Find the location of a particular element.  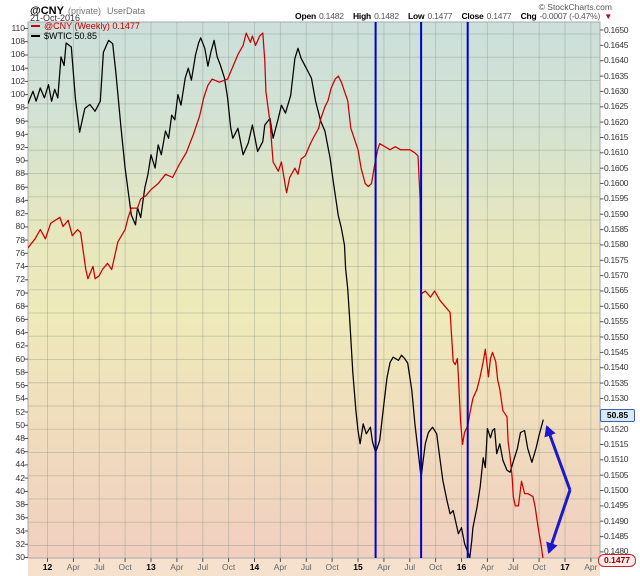

left-axis-tick: 80 is located at coordinates (20, 226).